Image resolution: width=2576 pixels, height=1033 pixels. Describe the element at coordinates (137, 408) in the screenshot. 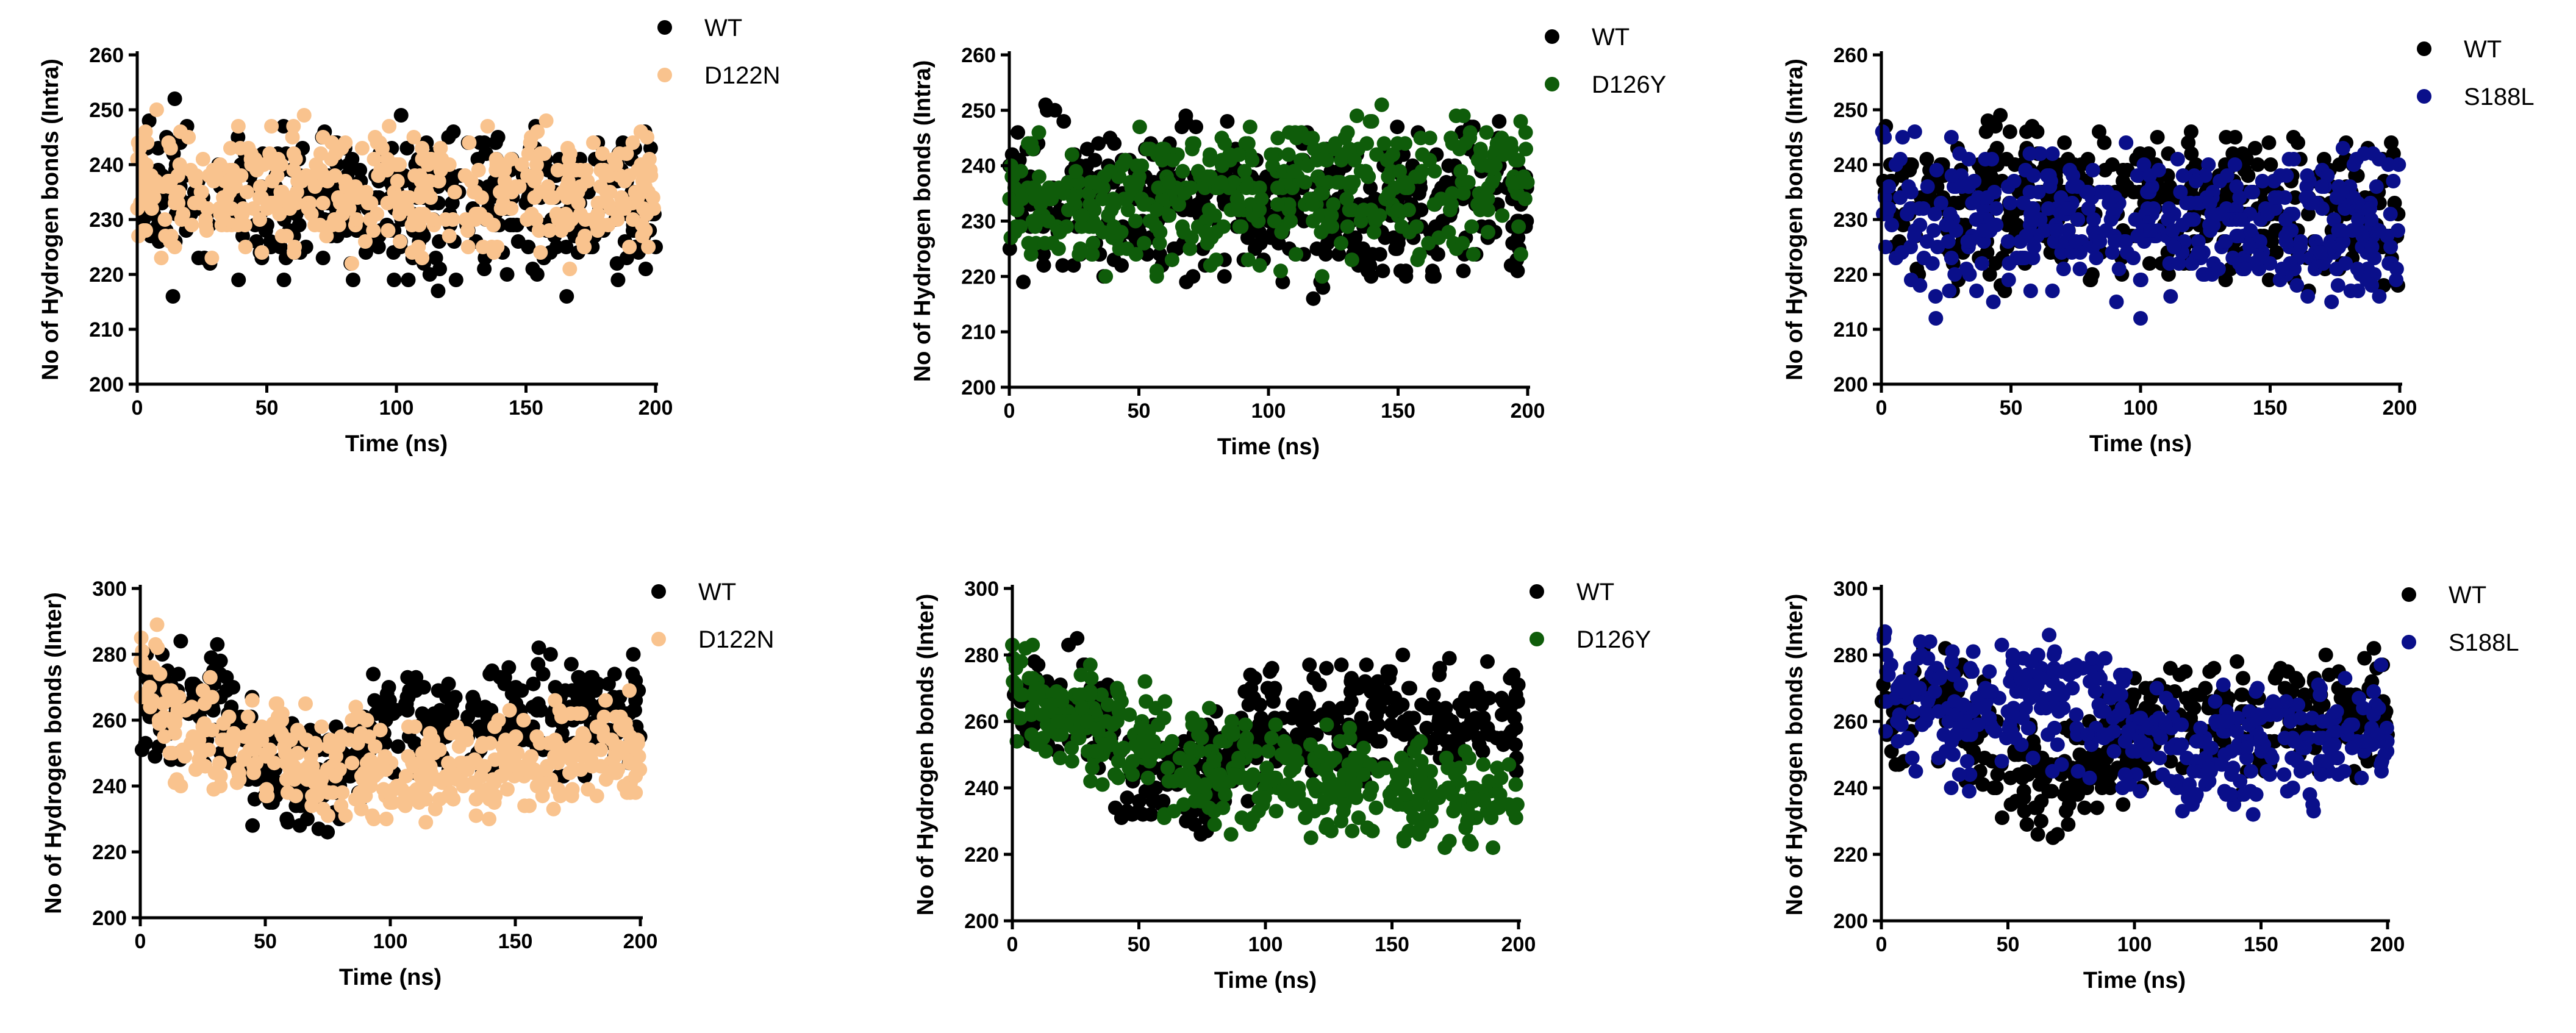

I see `x-tick-label: 0` at that location.